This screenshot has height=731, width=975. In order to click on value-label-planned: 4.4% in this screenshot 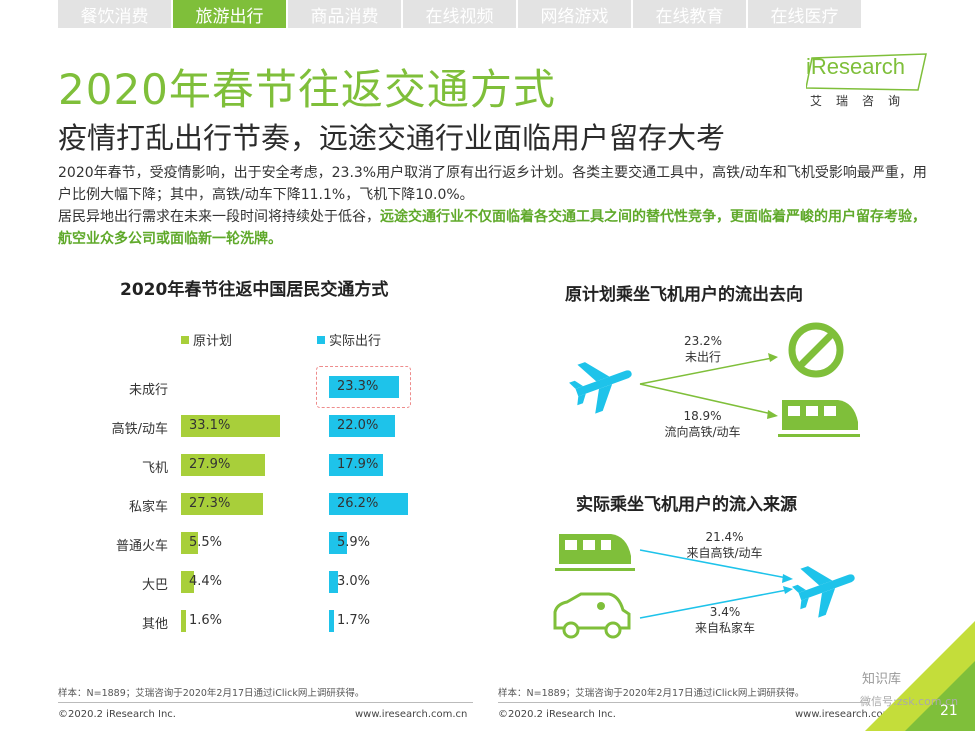, I will do `click(206, 581)`.